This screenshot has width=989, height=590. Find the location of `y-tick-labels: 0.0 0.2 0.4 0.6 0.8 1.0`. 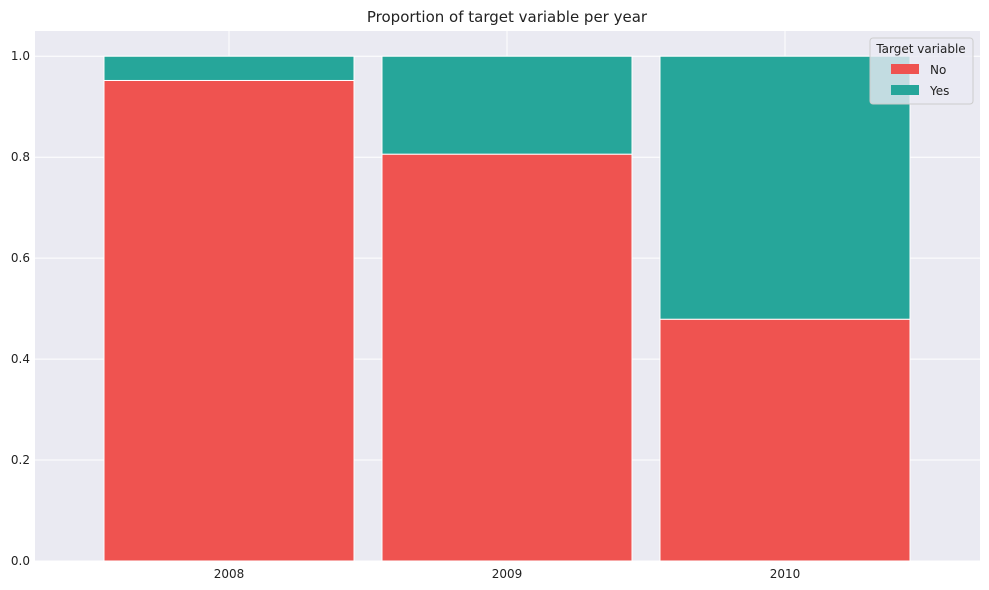

y-tick-labels: 0.0 0.2 0.4 0.6 0.8 1.0 is located at coordinates (20, 308).